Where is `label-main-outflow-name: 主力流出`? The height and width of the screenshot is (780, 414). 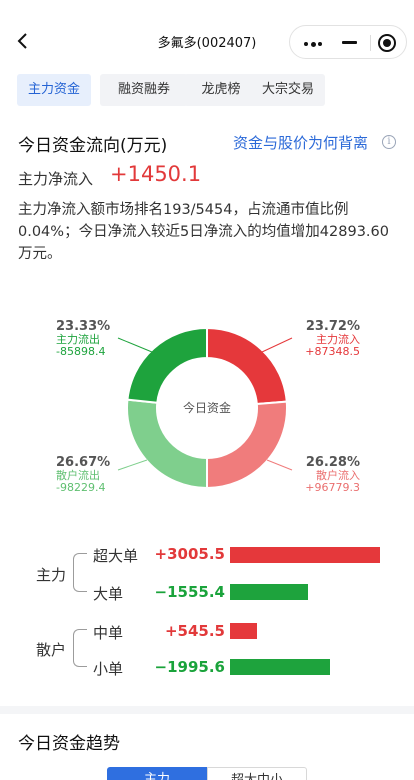 label-main-outflow-name: 主力流出 is located at coordinates (78, 339).